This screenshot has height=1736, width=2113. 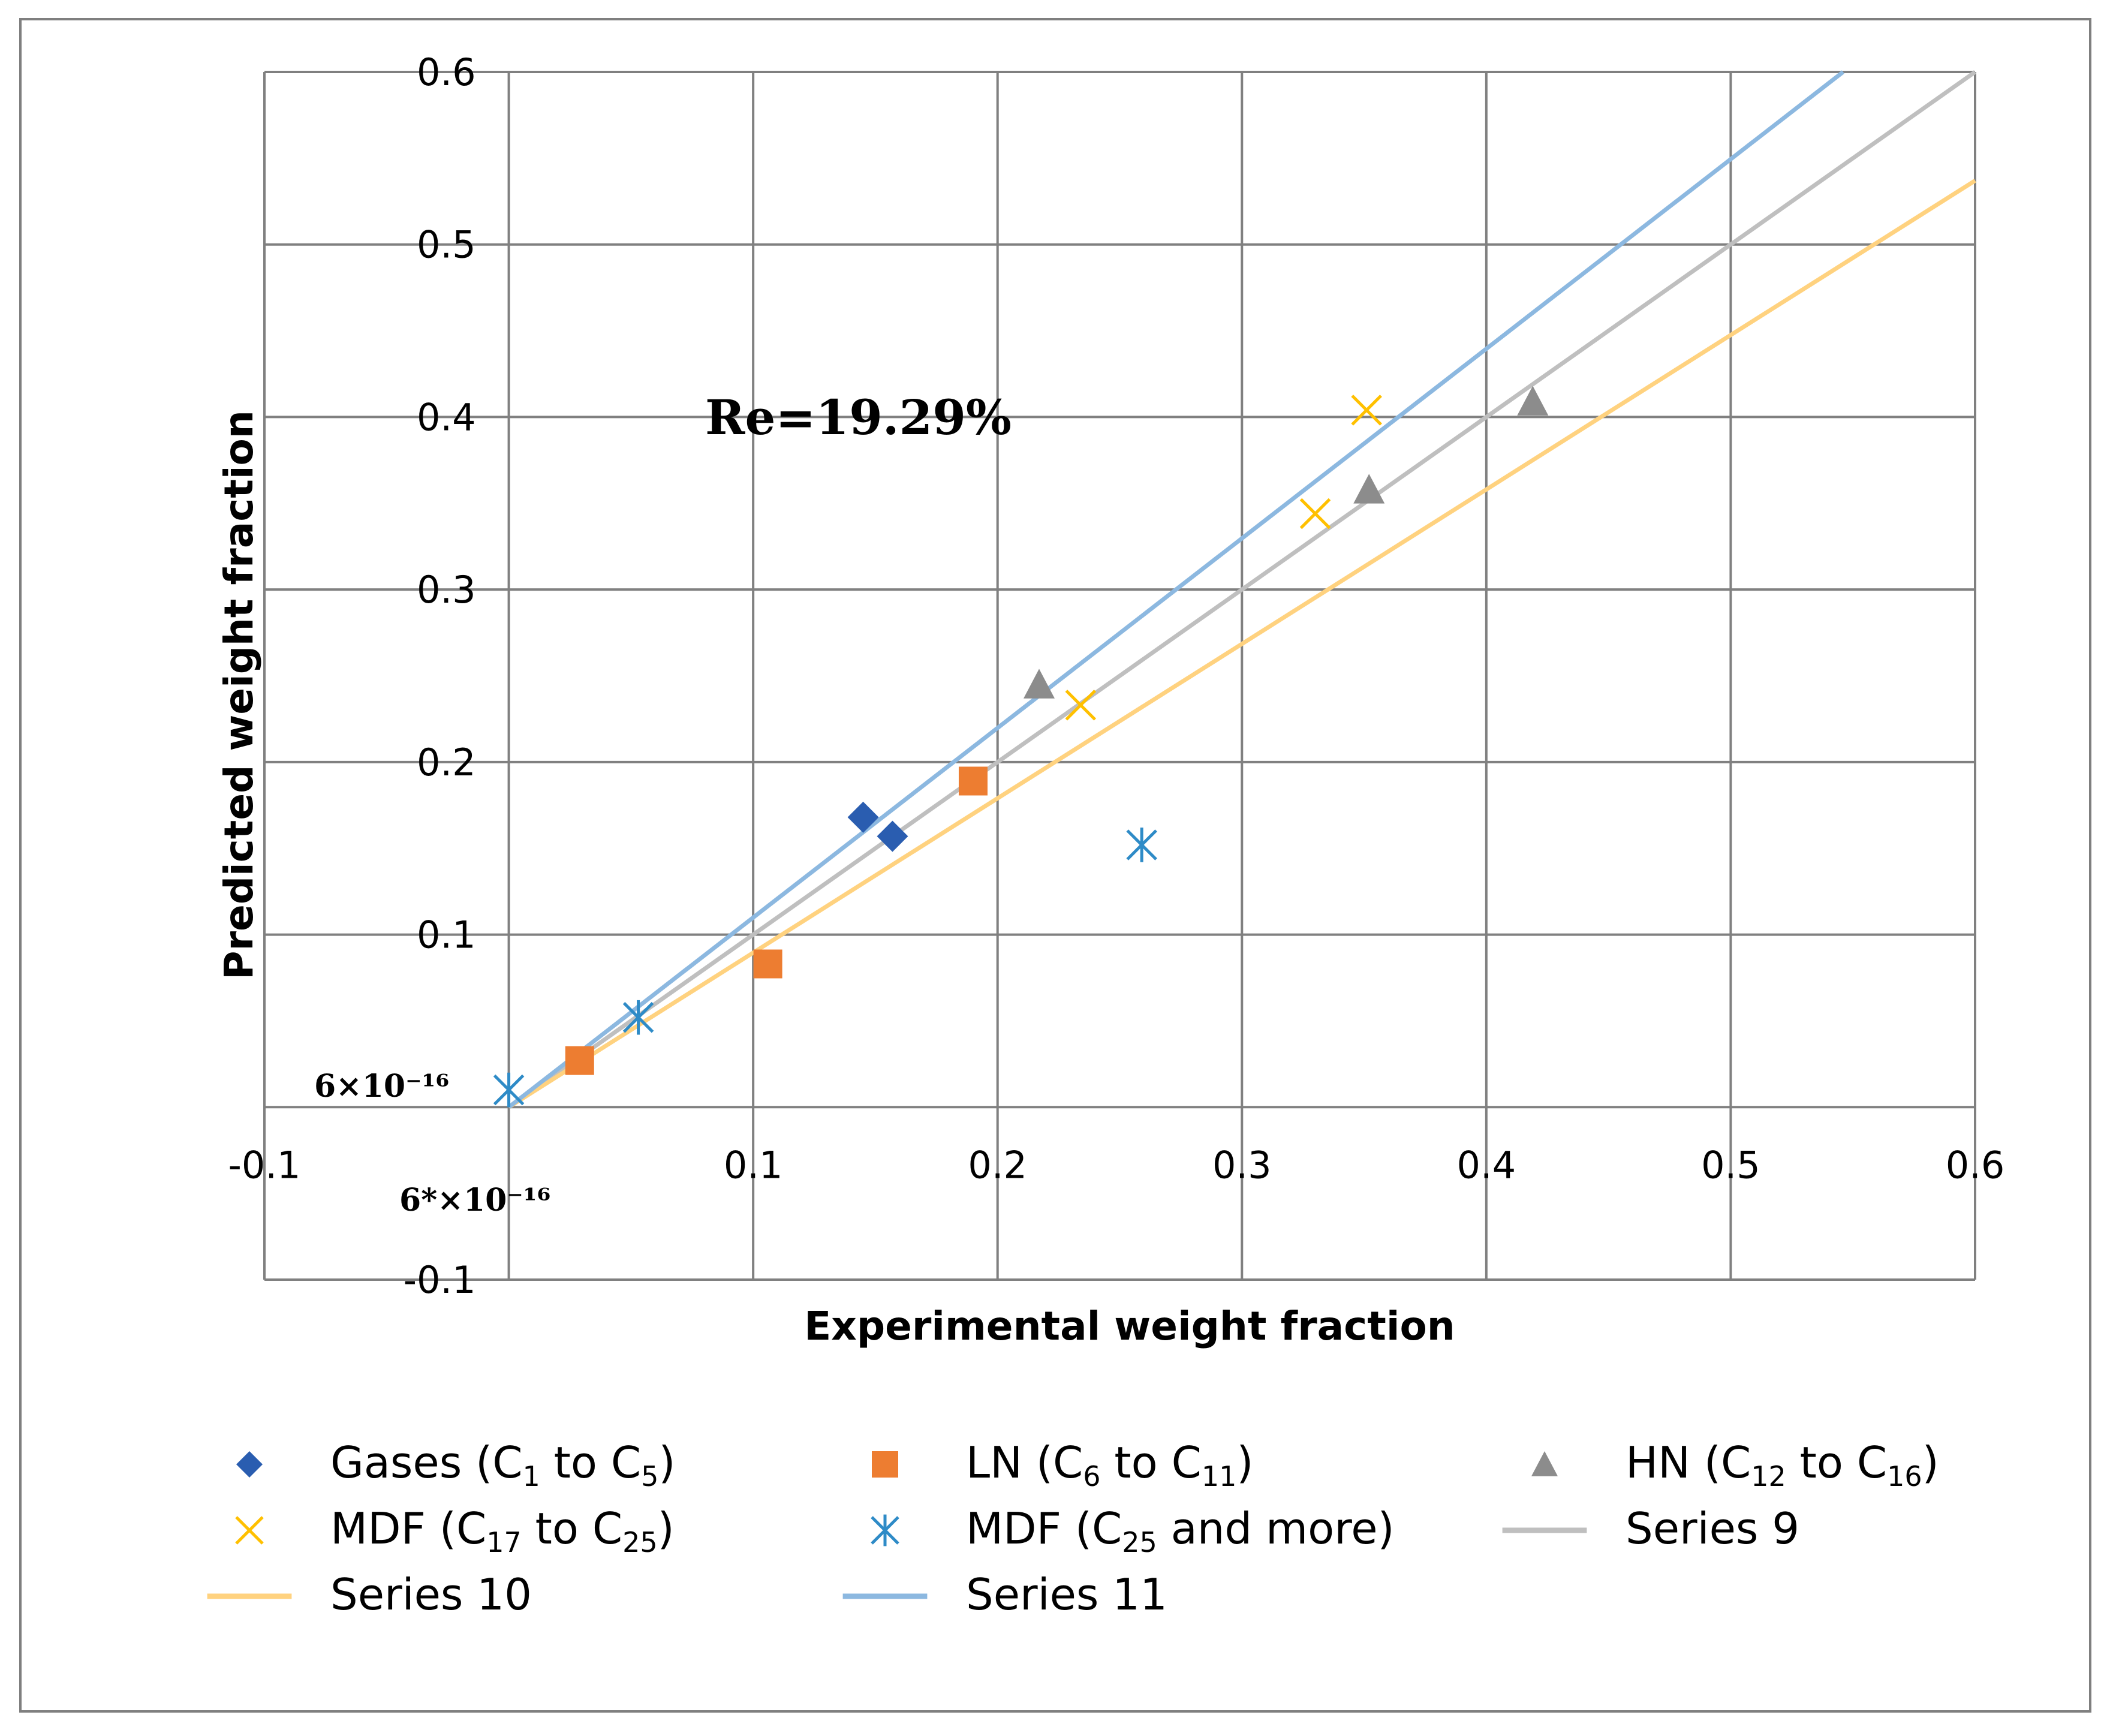 I want to click on y-axis-title: Predicted weight fraction, so click(x=239, y=695).